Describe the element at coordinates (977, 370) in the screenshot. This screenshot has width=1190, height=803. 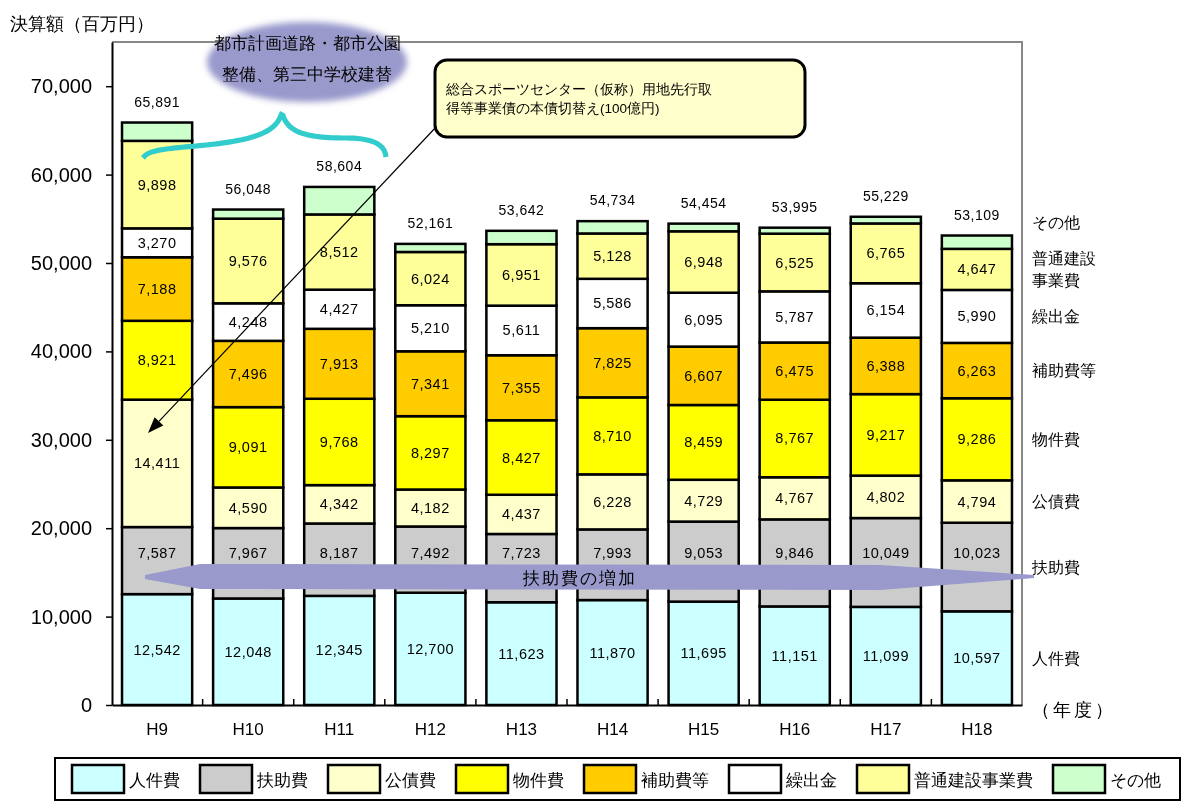
I see `data-label: 6,263` at that location.